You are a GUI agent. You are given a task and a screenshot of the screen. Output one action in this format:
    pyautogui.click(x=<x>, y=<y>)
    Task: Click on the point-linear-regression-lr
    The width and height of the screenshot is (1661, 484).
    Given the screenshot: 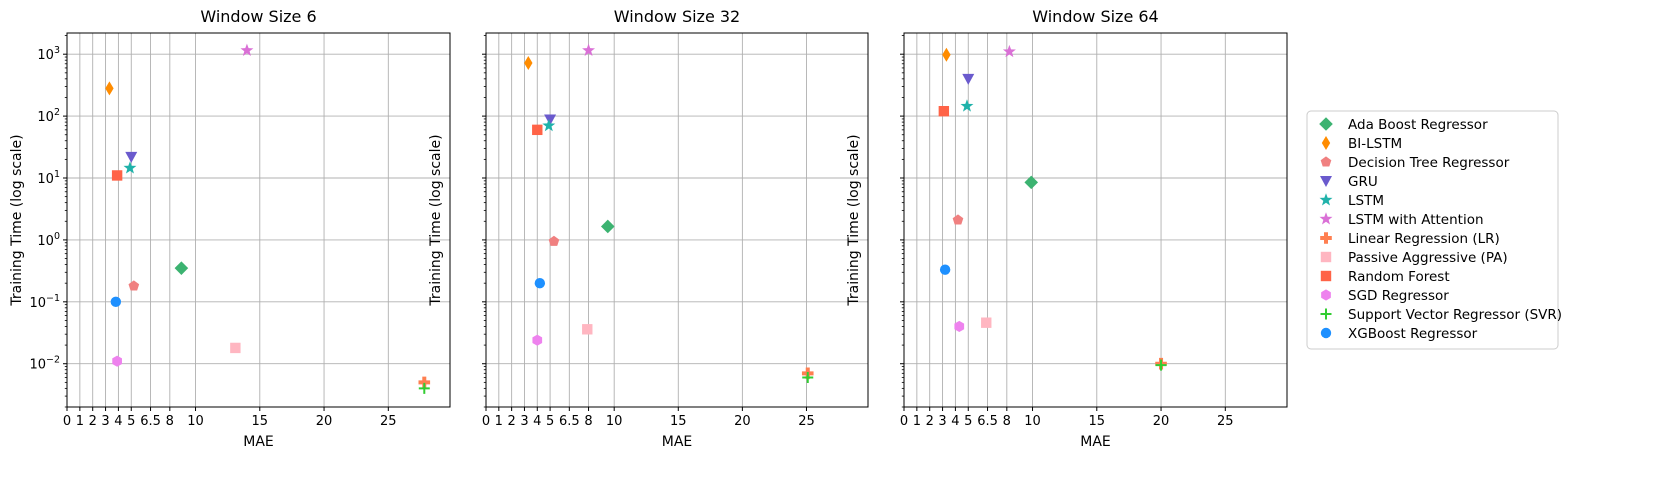 What is the action you would take?
    pyautogui.click(x=424, y=382)
    